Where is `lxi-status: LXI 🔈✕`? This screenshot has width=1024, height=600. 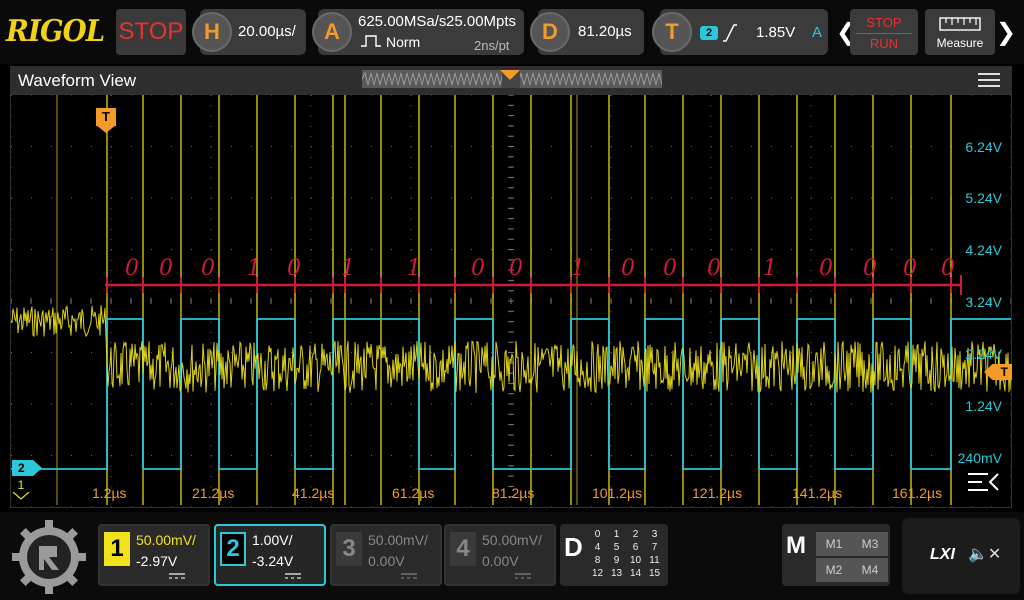
lxi-status: LXI 🔈✕ is located at coordinates (961, 556).